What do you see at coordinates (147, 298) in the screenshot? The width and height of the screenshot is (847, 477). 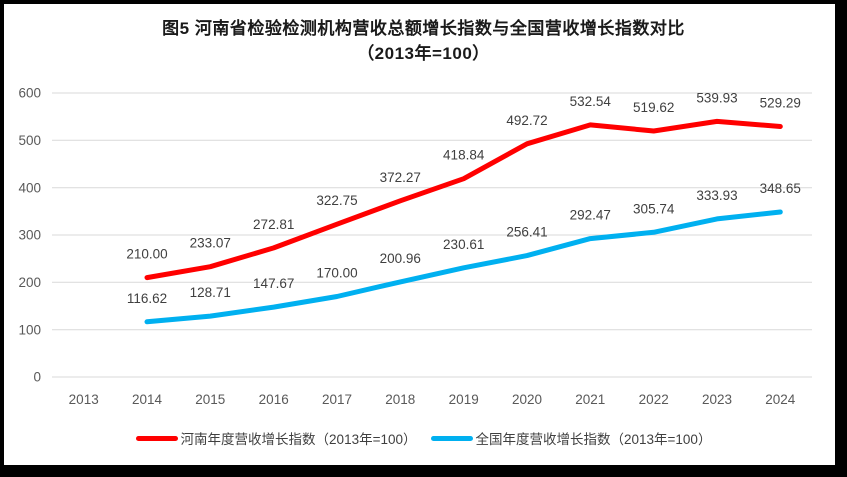 I see `data-label: 116.62` at bounding box center [147, 298].